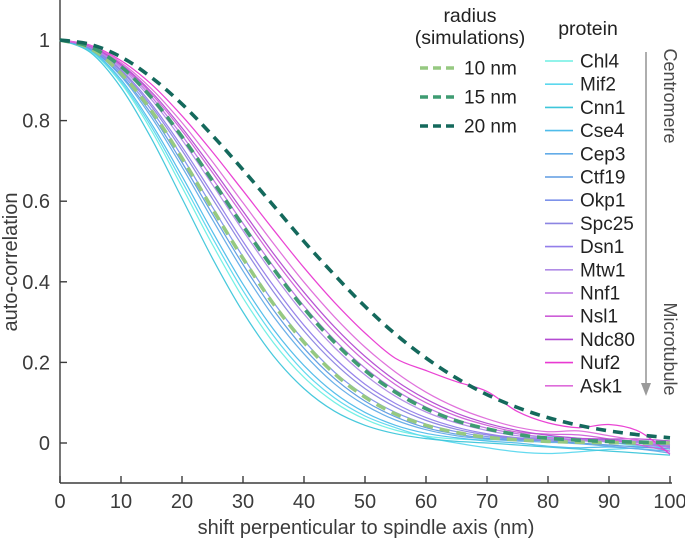 Image resolution: width=685 pixels, height=542 pixels. What do you see at coordinates (609, 502) in the screenshot?
I see `x-tick-label: 90` at bounding box center [609, 502].